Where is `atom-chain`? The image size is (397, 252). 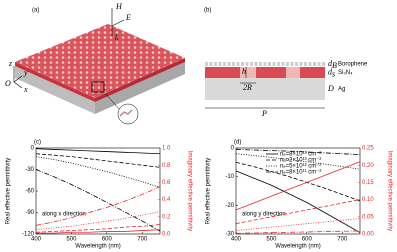 atom-chain is located at coordinates (126, 113).